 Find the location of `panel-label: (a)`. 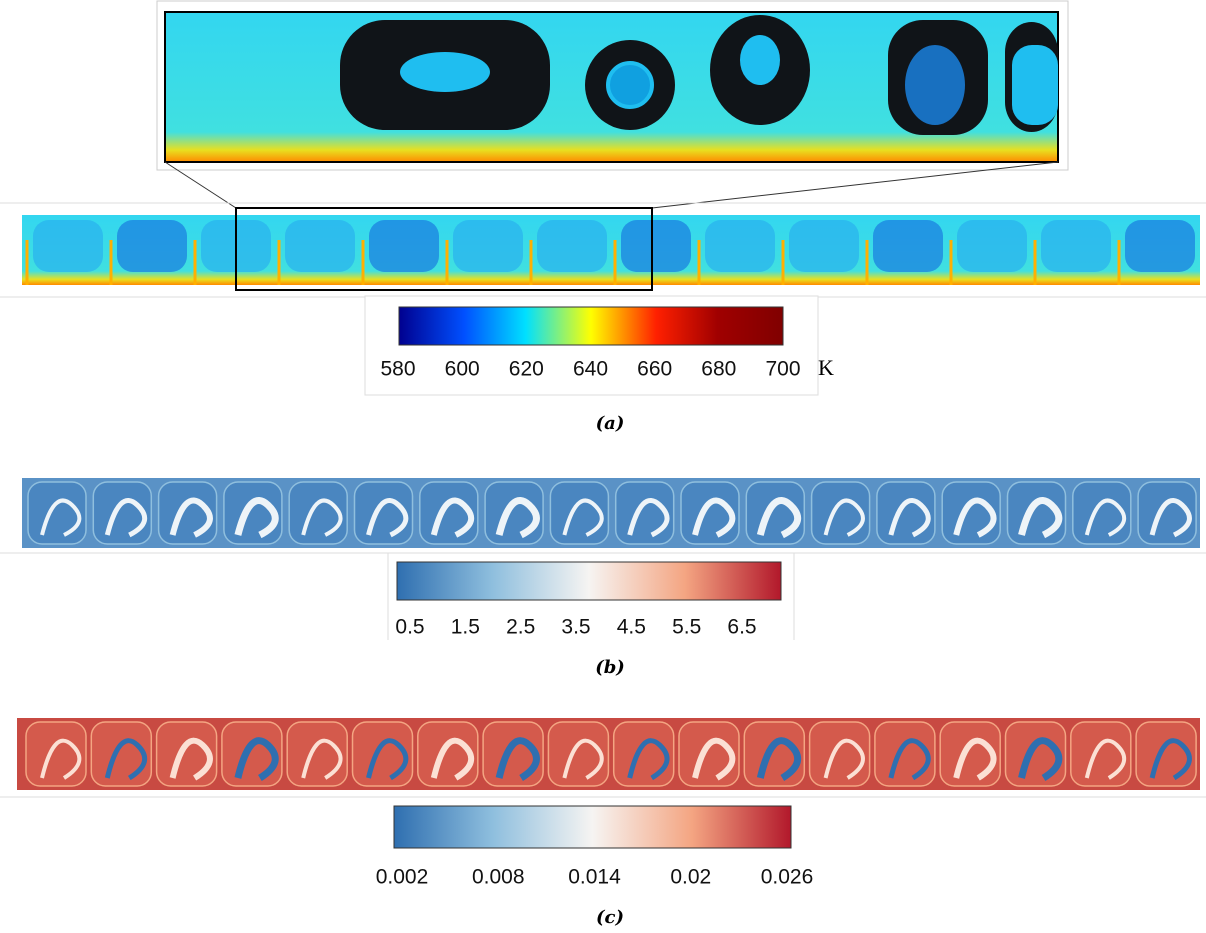

panel-label: (a) is located at coordinates (610, 423).